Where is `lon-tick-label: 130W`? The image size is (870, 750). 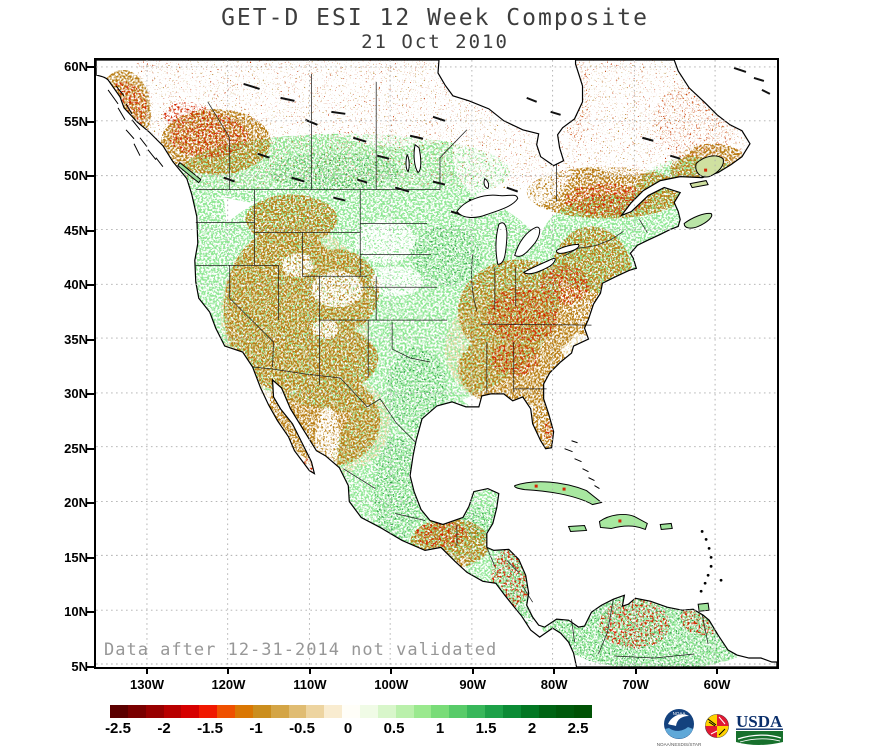 lon-tick-label: 130W is located at coordinates (147, 684).